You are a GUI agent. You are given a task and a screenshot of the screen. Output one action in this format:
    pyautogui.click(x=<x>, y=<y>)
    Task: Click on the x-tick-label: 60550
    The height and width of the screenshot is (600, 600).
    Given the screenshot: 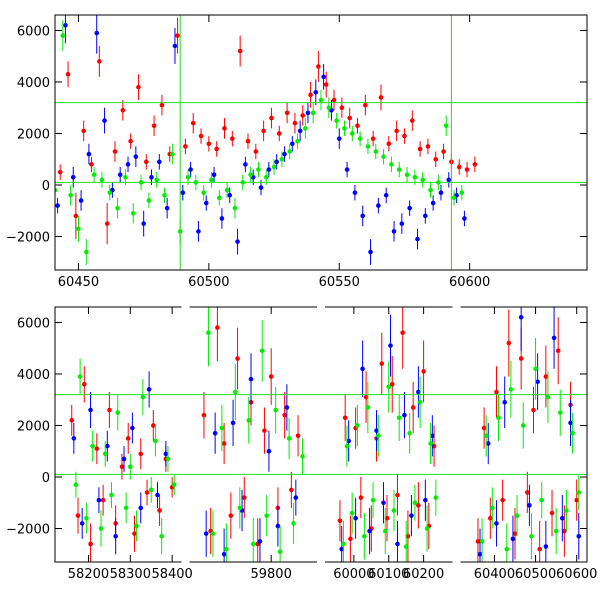 What is the action you would take?
    pyautogui.click(x=339, y=282)
    